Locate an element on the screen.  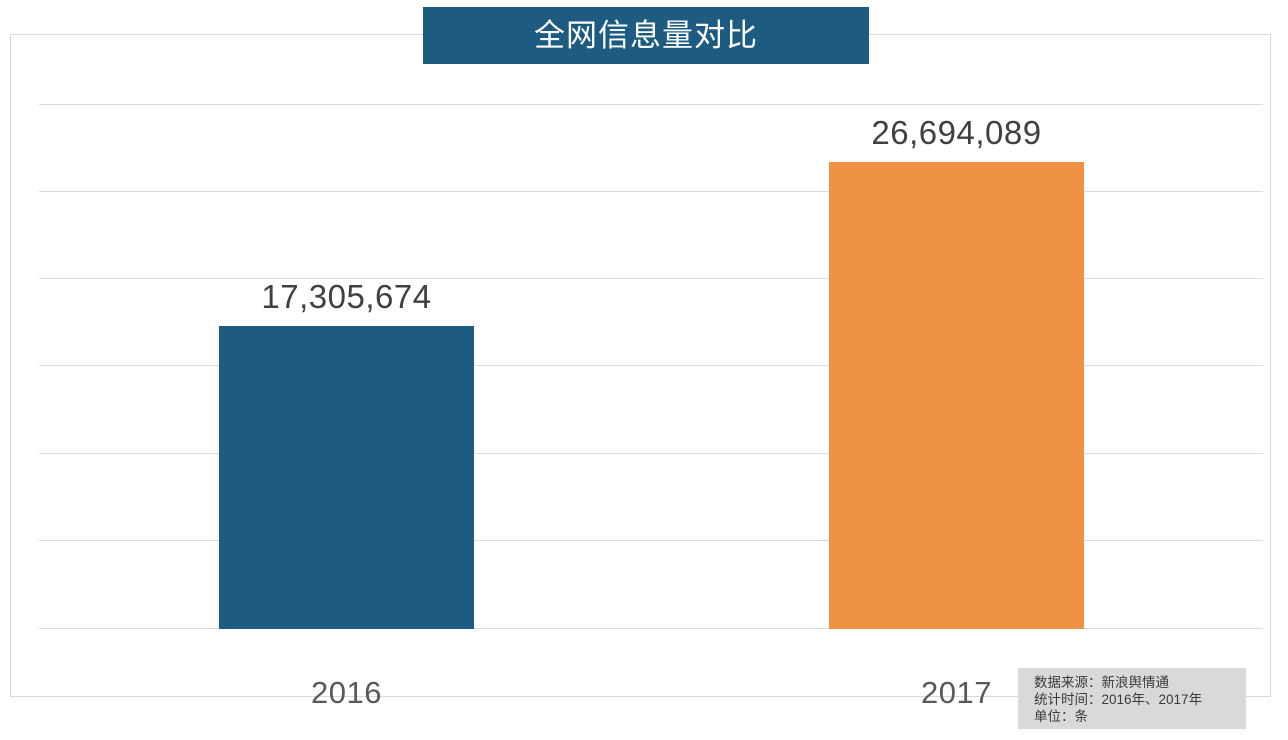
category-label-2017: 2017 is located at coordinates (956, 692).